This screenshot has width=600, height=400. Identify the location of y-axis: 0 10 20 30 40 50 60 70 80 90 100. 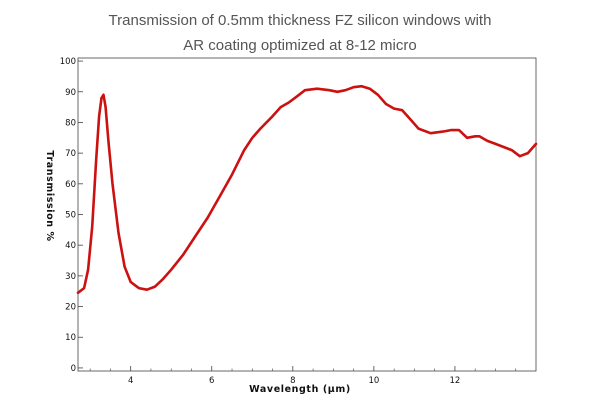
(71, 215).